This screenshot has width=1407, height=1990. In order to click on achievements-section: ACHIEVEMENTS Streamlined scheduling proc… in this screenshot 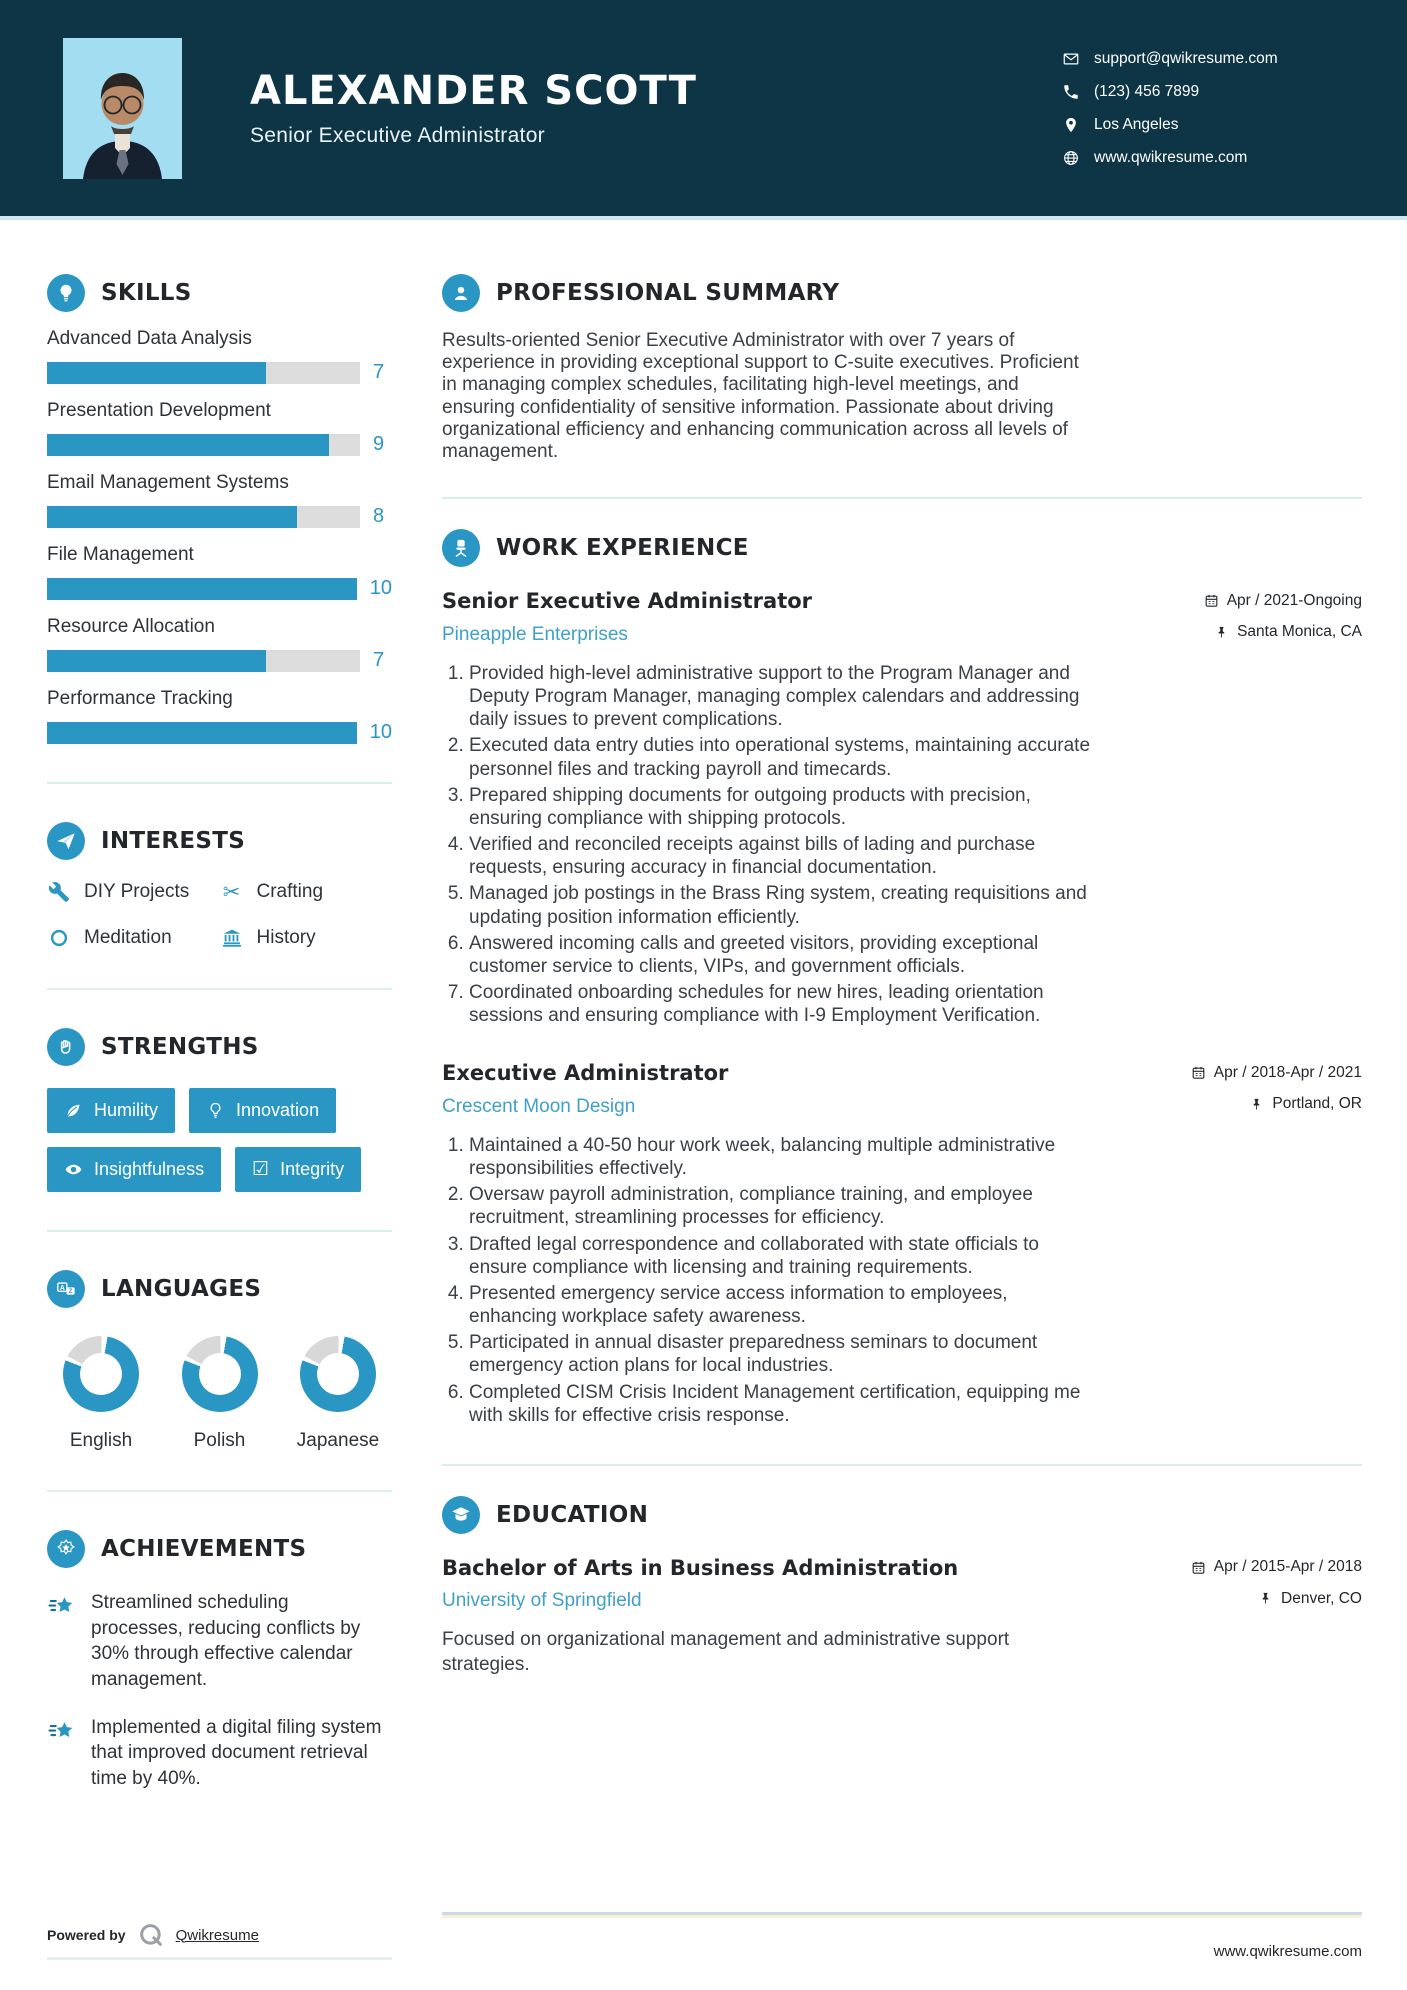, I will do `click(219, 1660)`.